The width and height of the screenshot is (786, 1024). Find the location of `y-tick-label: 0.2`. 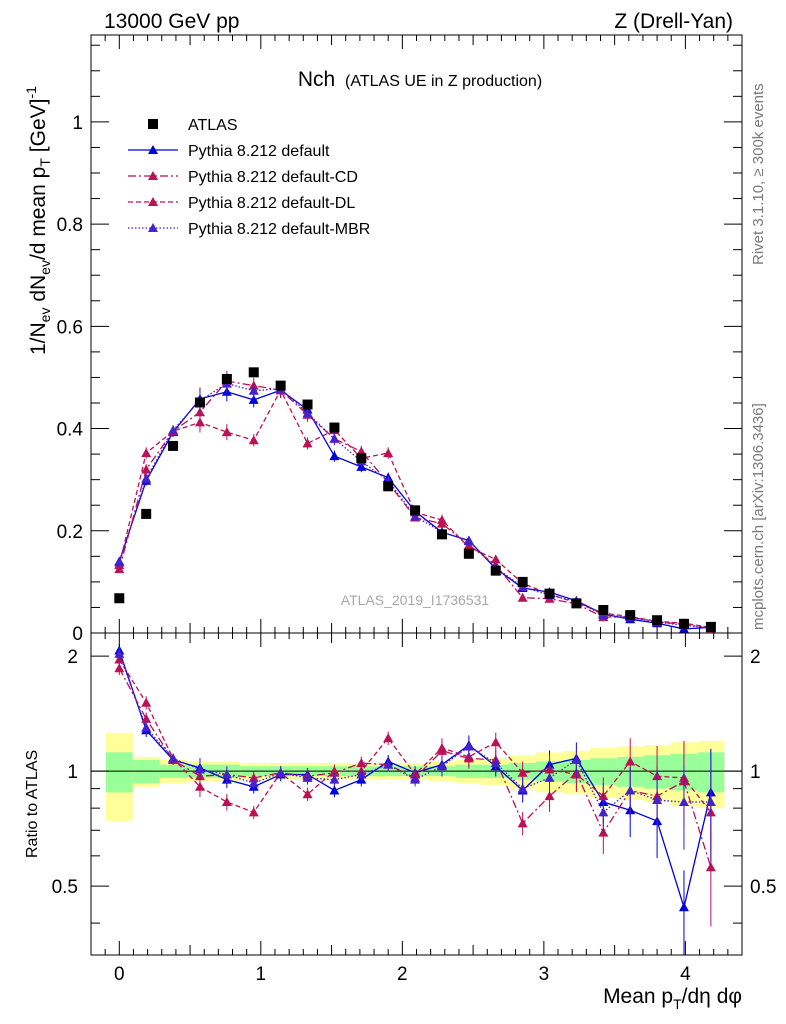

y-tick-label: 0.2 is located at coordinates (70, 532).